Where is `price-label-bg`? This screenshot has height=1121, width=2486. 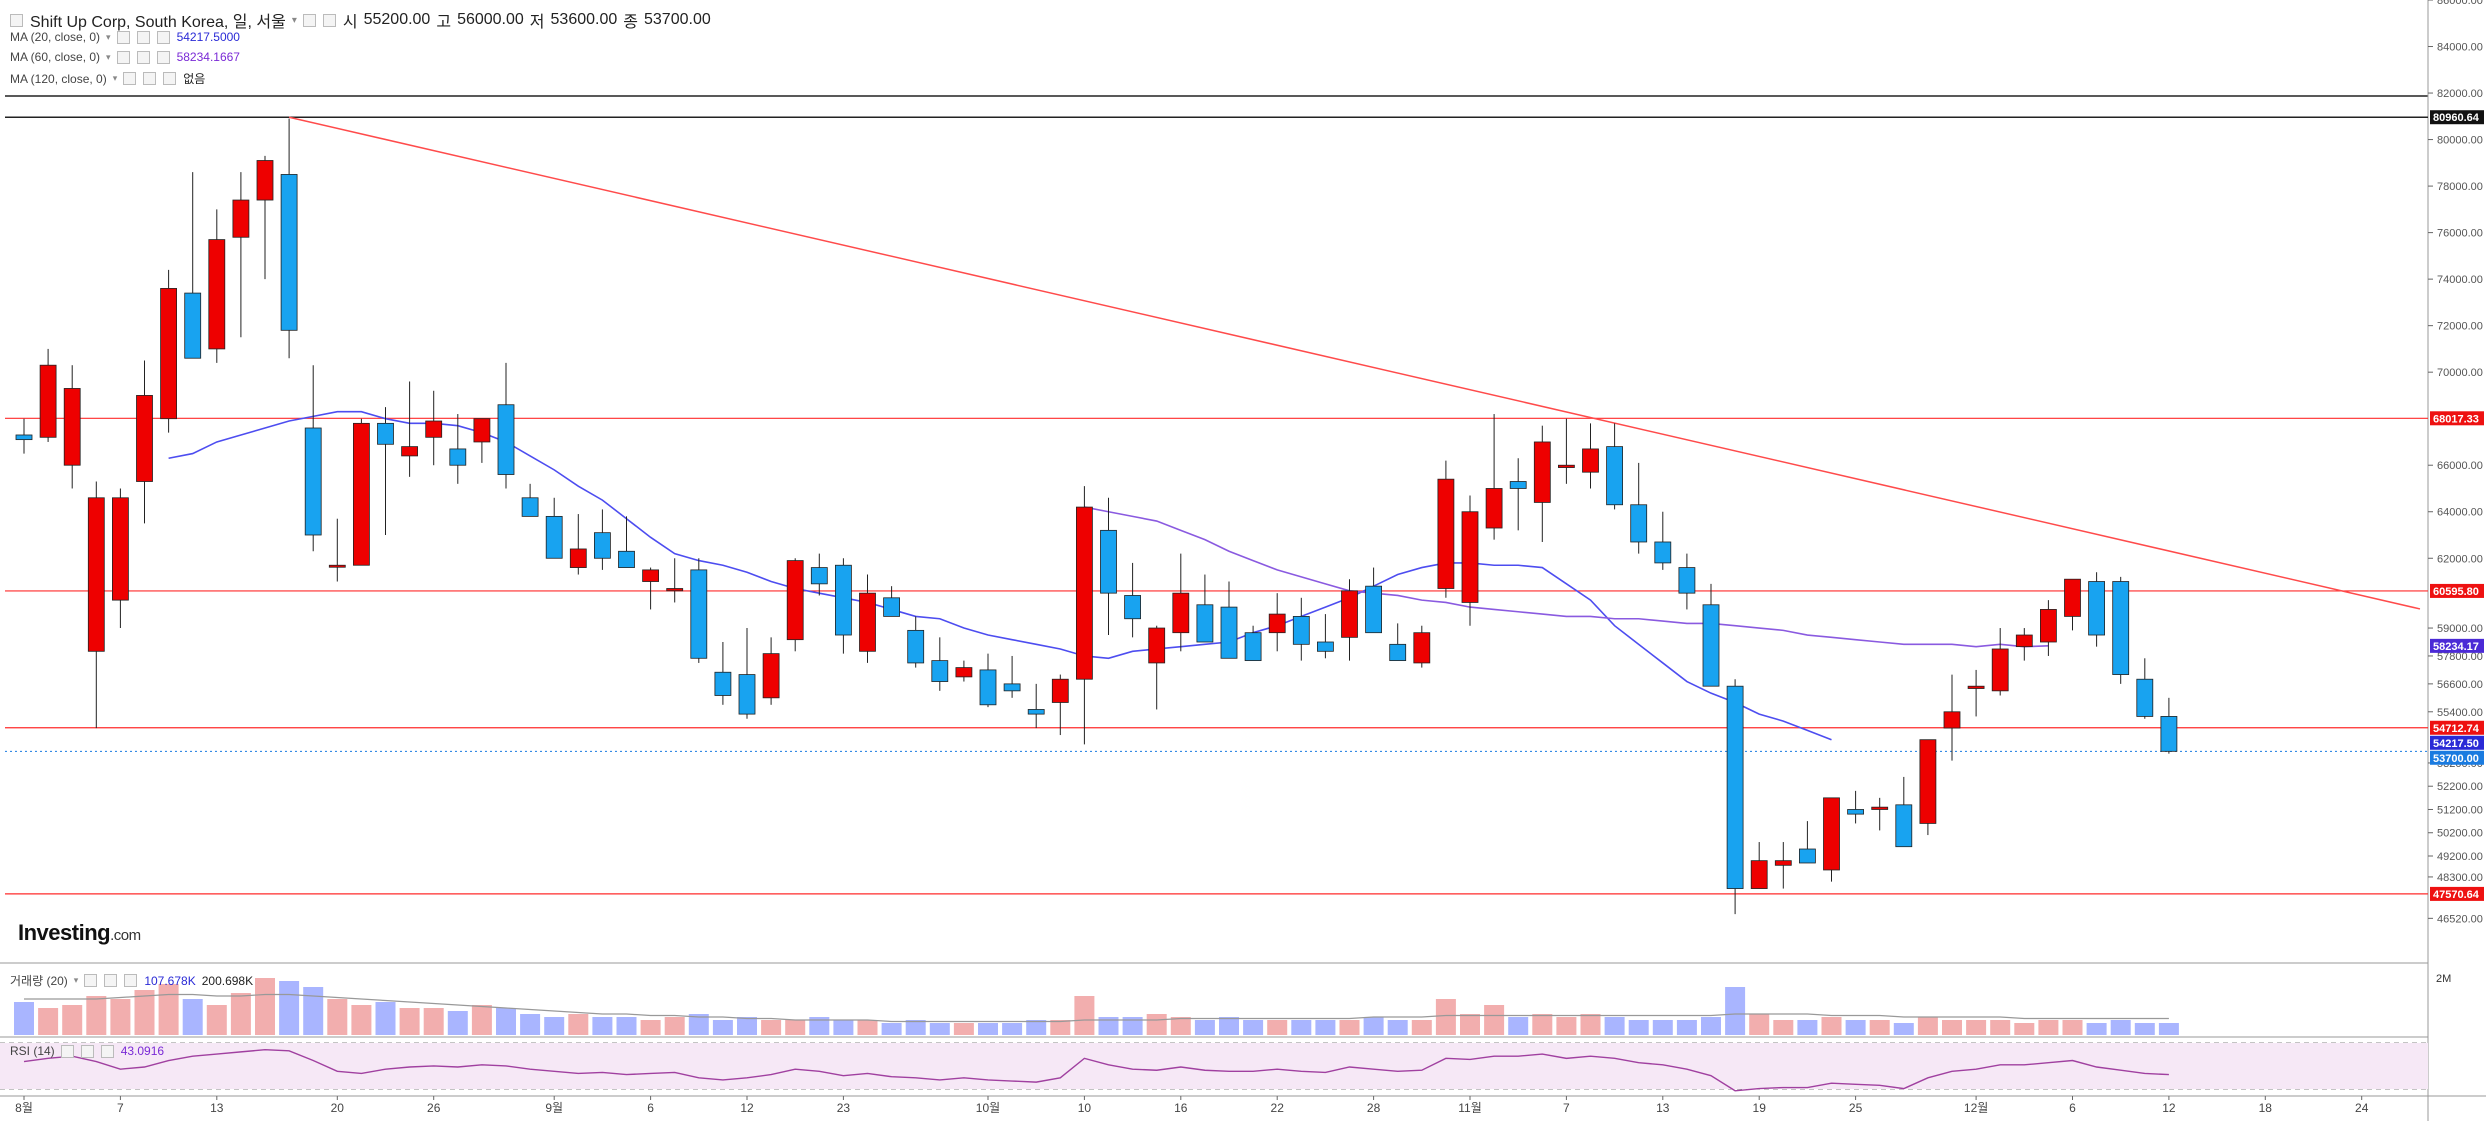
price-label-bg is located at coordinates (2457, 645).